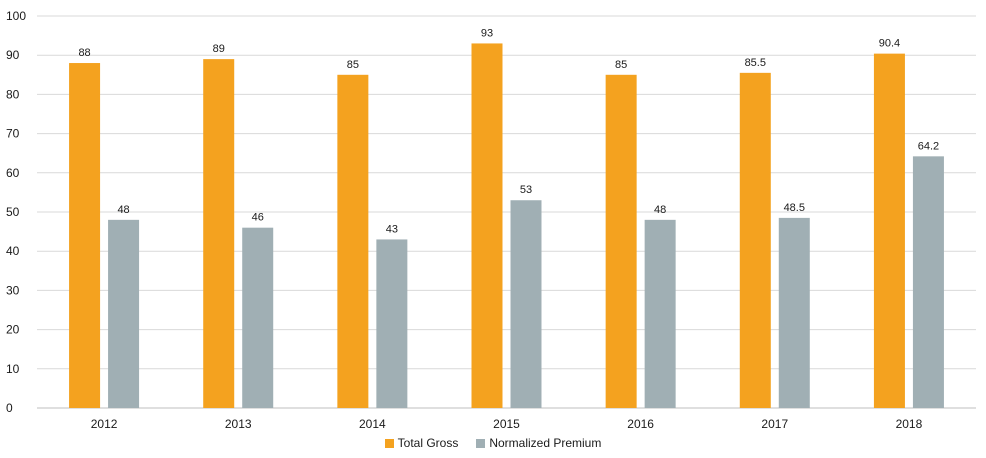  I want to click on x-axis-ticks: 2012 2013 2014 2015 2016 2017 2018, so click(507, 424).